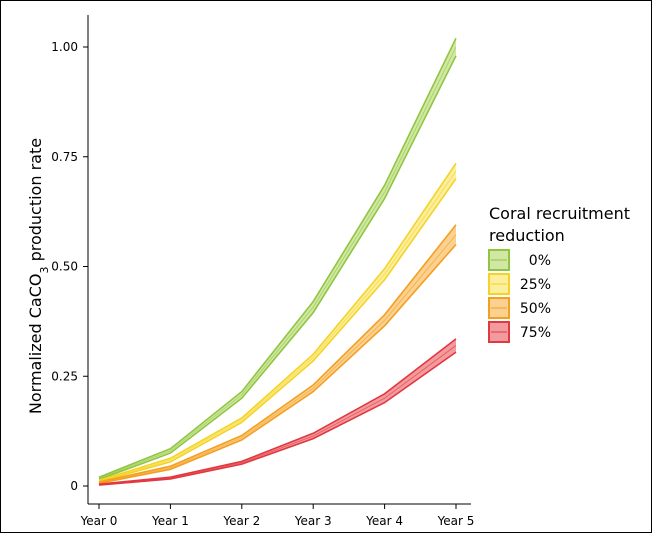  I want to click on legend-item: 25%, so click(519, 284).